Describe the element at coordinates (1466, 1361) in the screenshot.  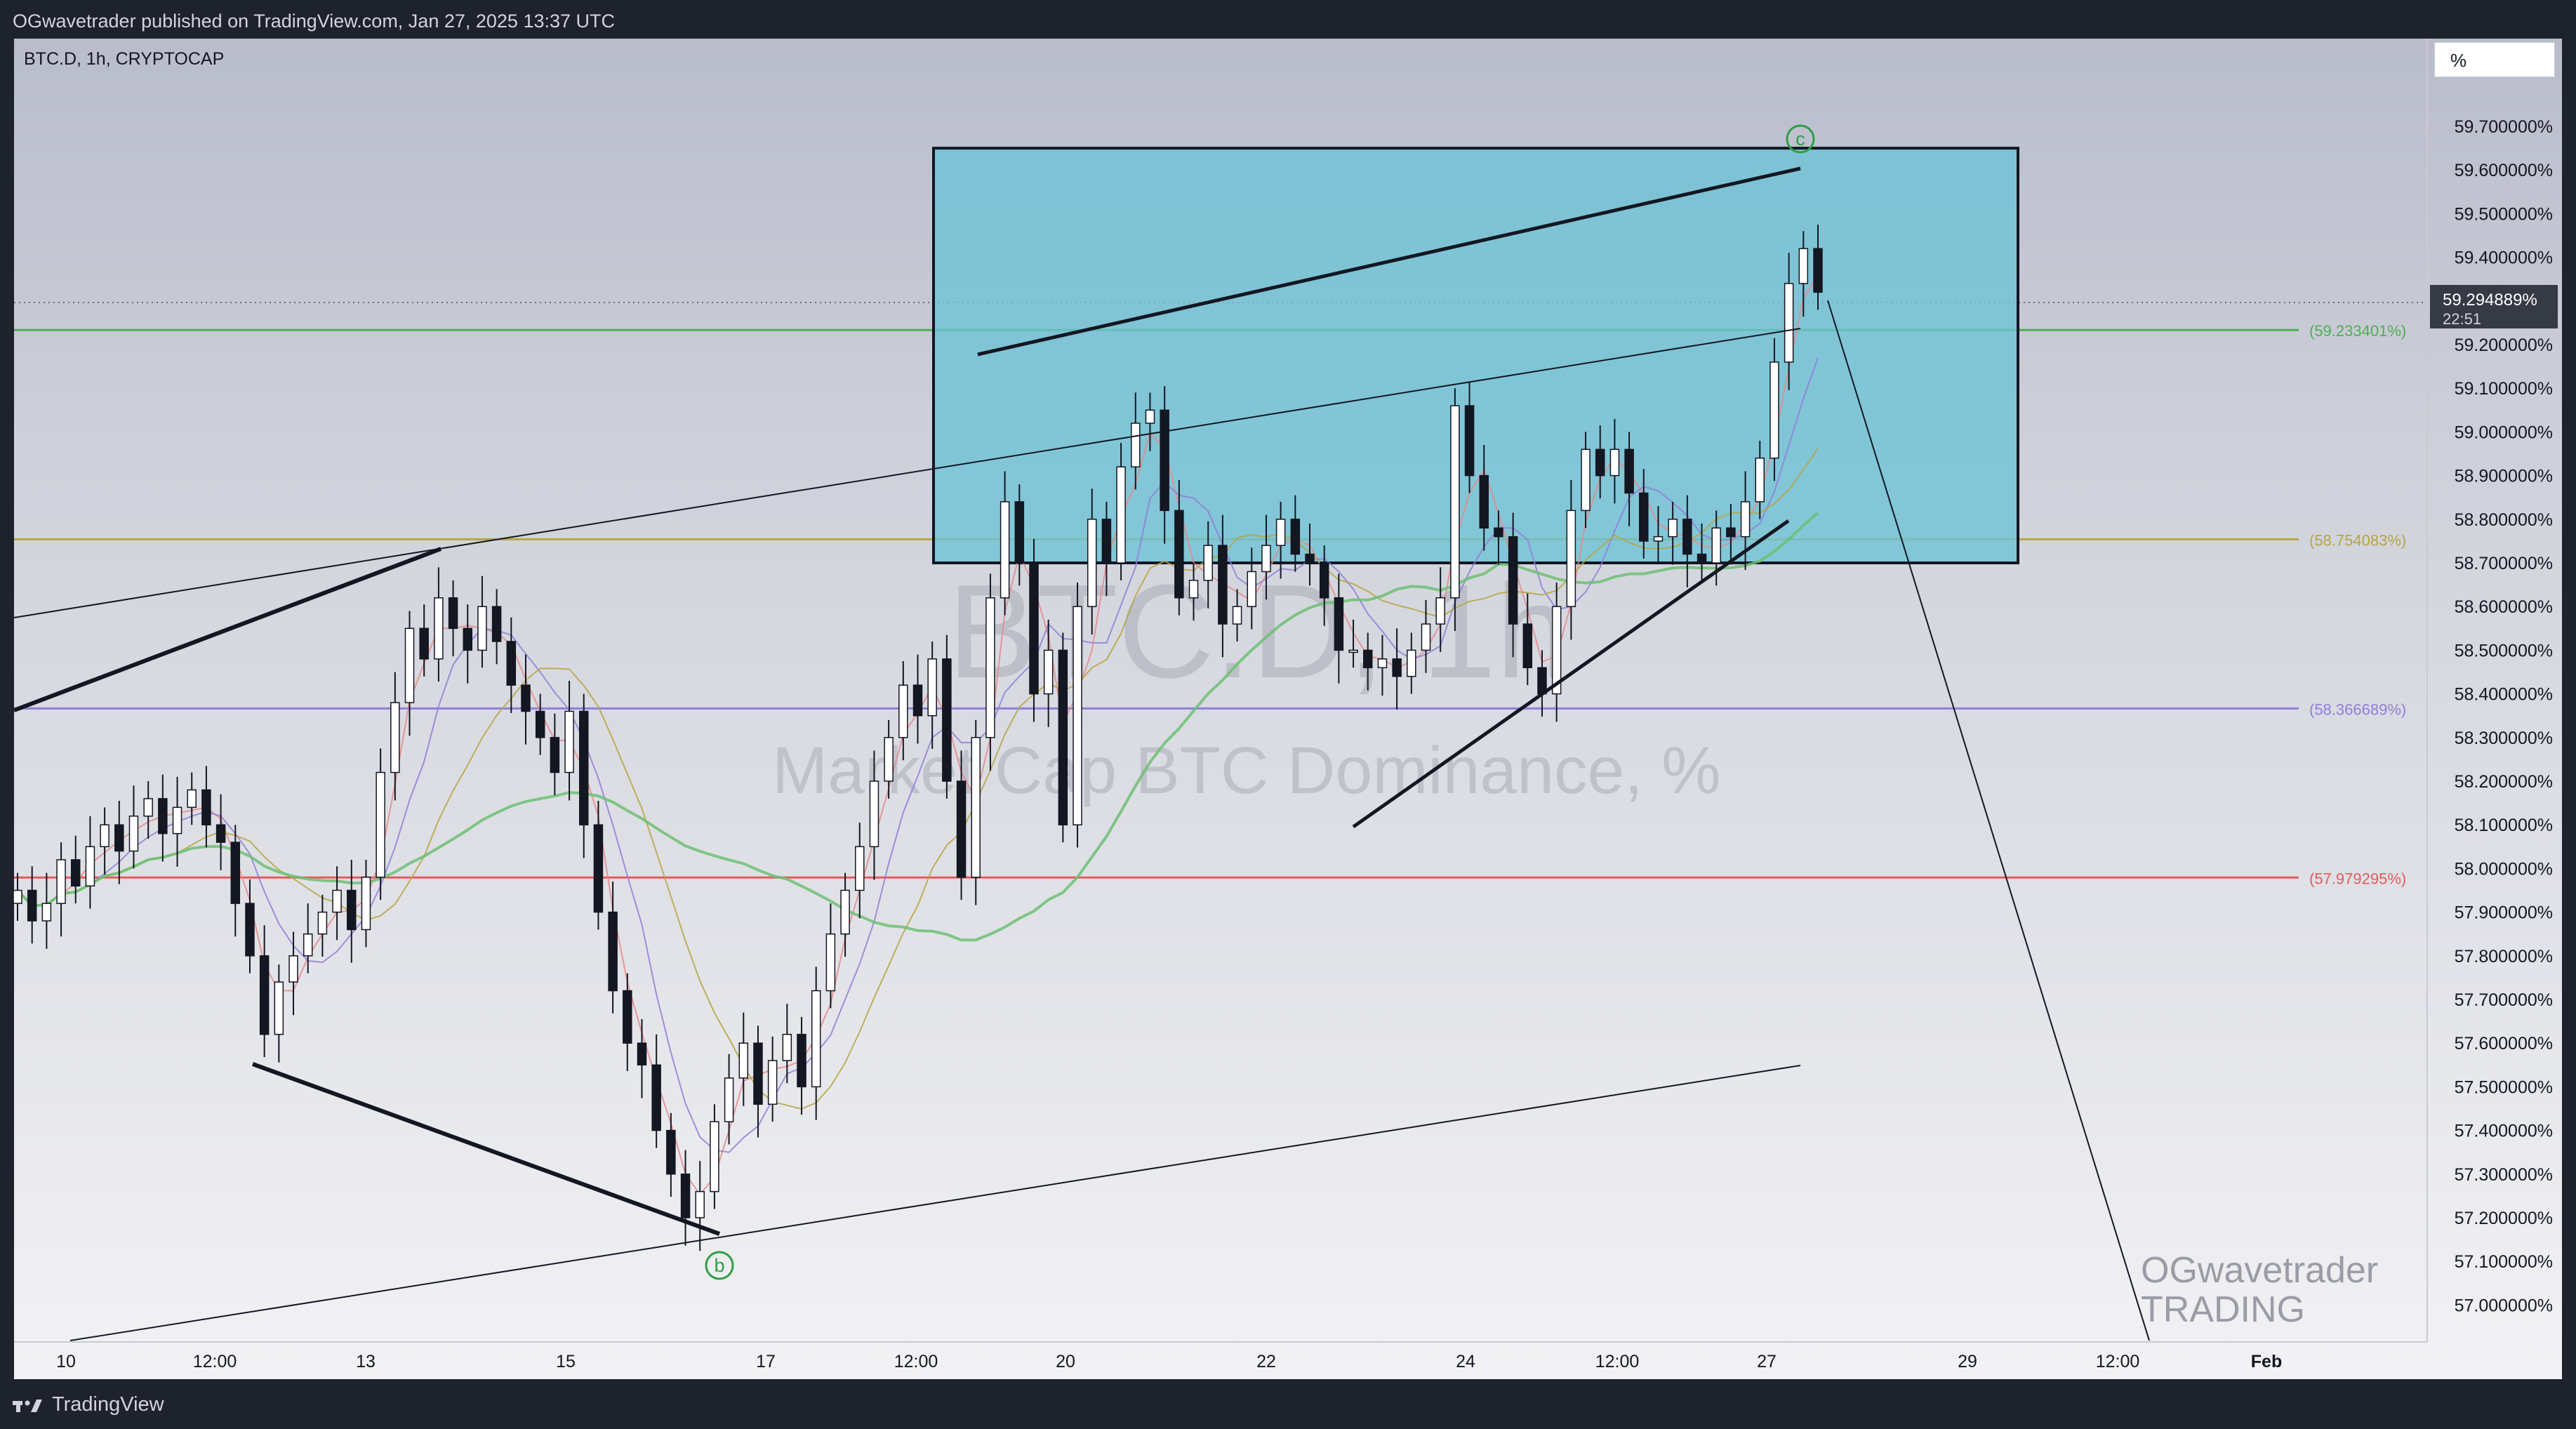
I see `time-tick-label: 24` at that location.